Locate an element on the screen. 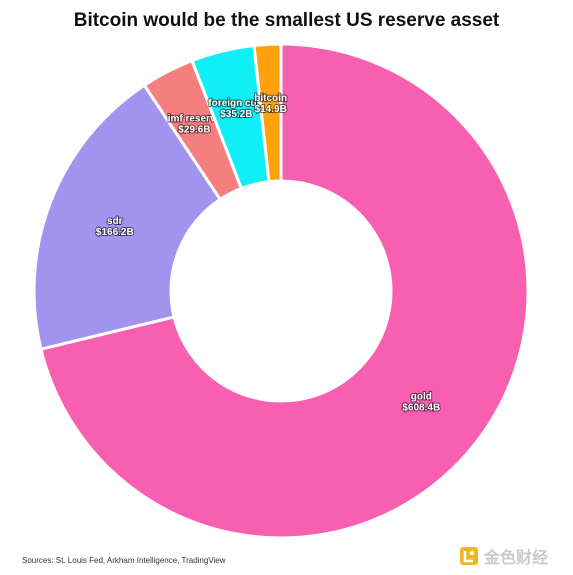 The width and height of the screenshot is (573, 575). slice-label-bitcoin: bitcoin is located at coordinates (270, 98).